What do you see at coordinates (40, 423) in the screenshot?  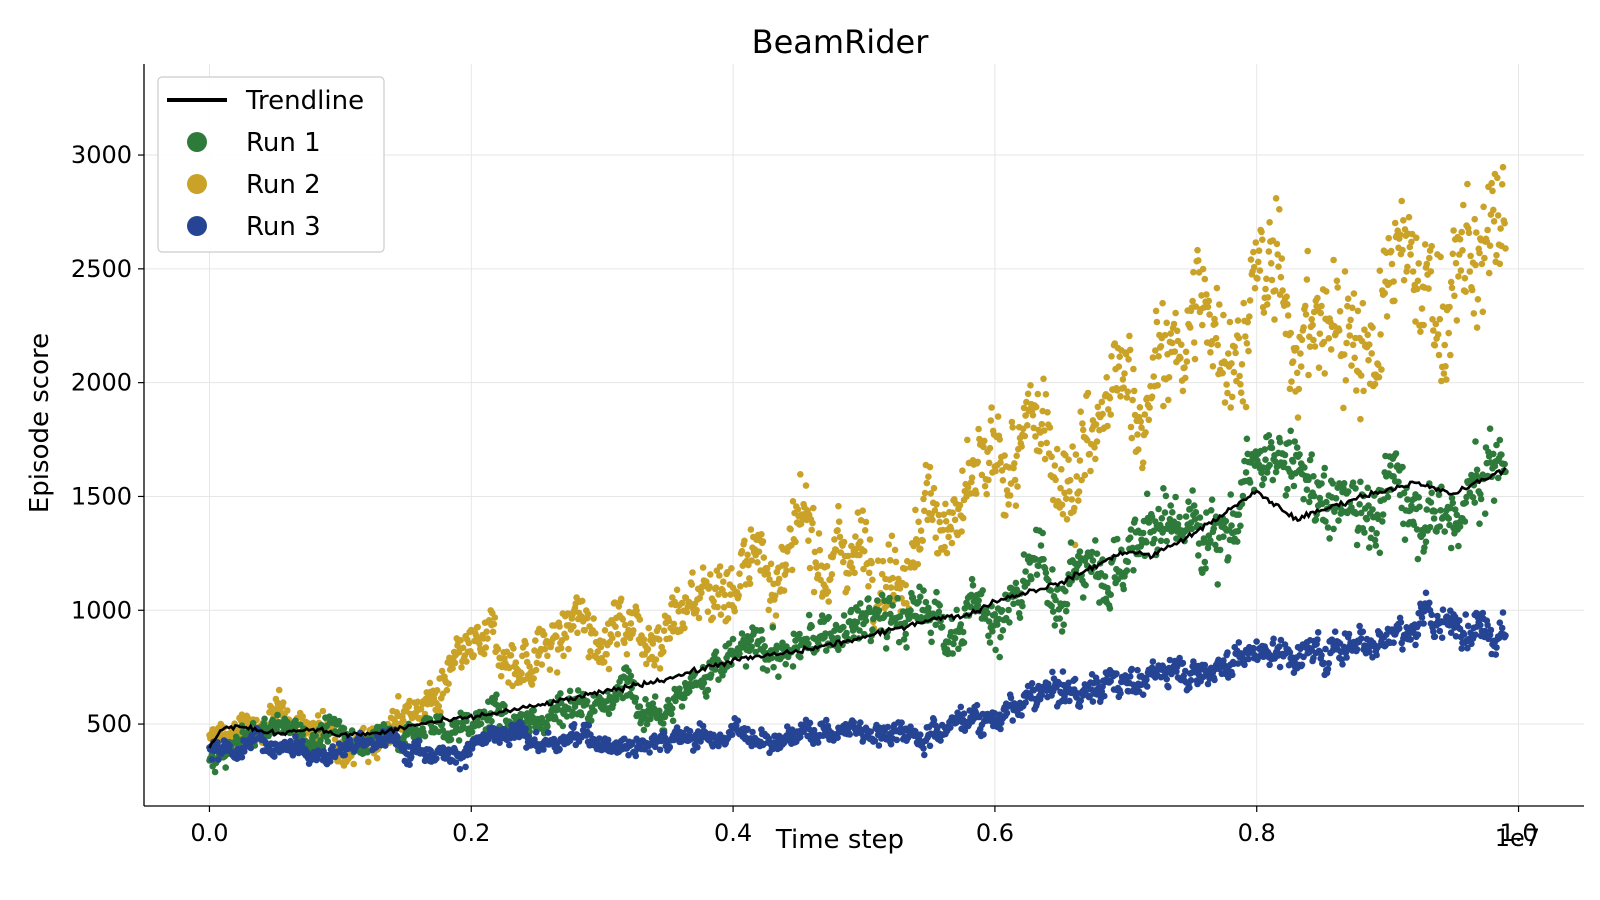 I see `y-axis-label: Episode score` at bounding box center [40, 423].